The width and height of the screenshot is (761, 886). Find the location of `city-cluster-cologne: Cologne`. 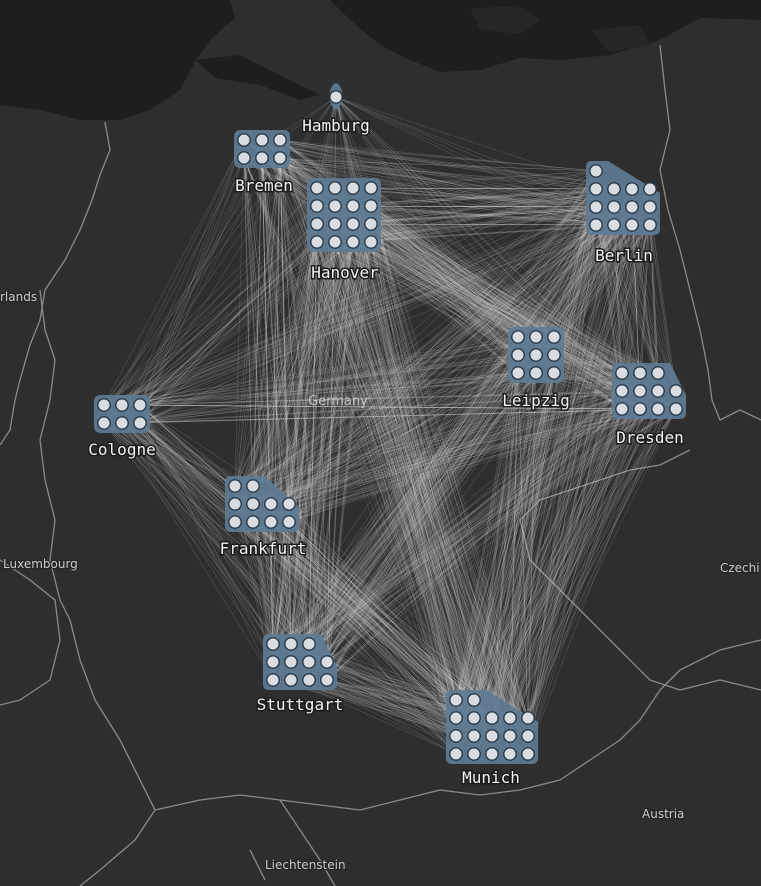

city-cluster-cologne: Cologne is located at coordinates (122, 428).